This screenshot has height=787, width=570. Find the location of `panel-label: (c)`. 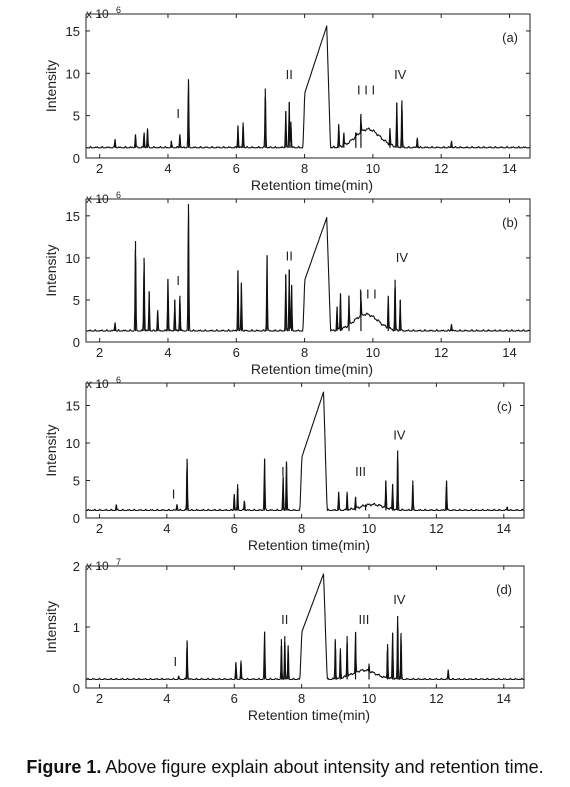

panel-label: (c) is located at coordinates (504, 406).